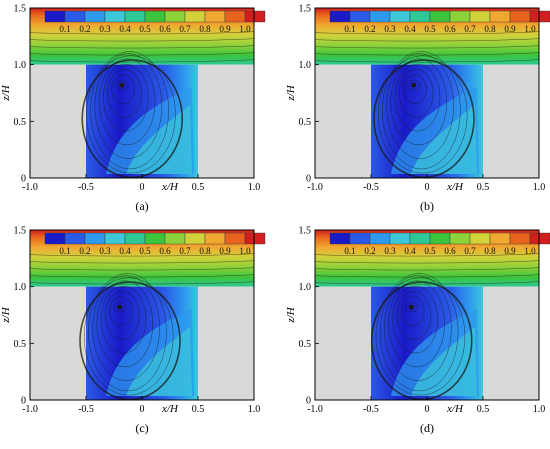  What do you see at coordinates (427, 428) in the screenshot?
I see `panel-label: (d)` at bounding box center [427, 428].